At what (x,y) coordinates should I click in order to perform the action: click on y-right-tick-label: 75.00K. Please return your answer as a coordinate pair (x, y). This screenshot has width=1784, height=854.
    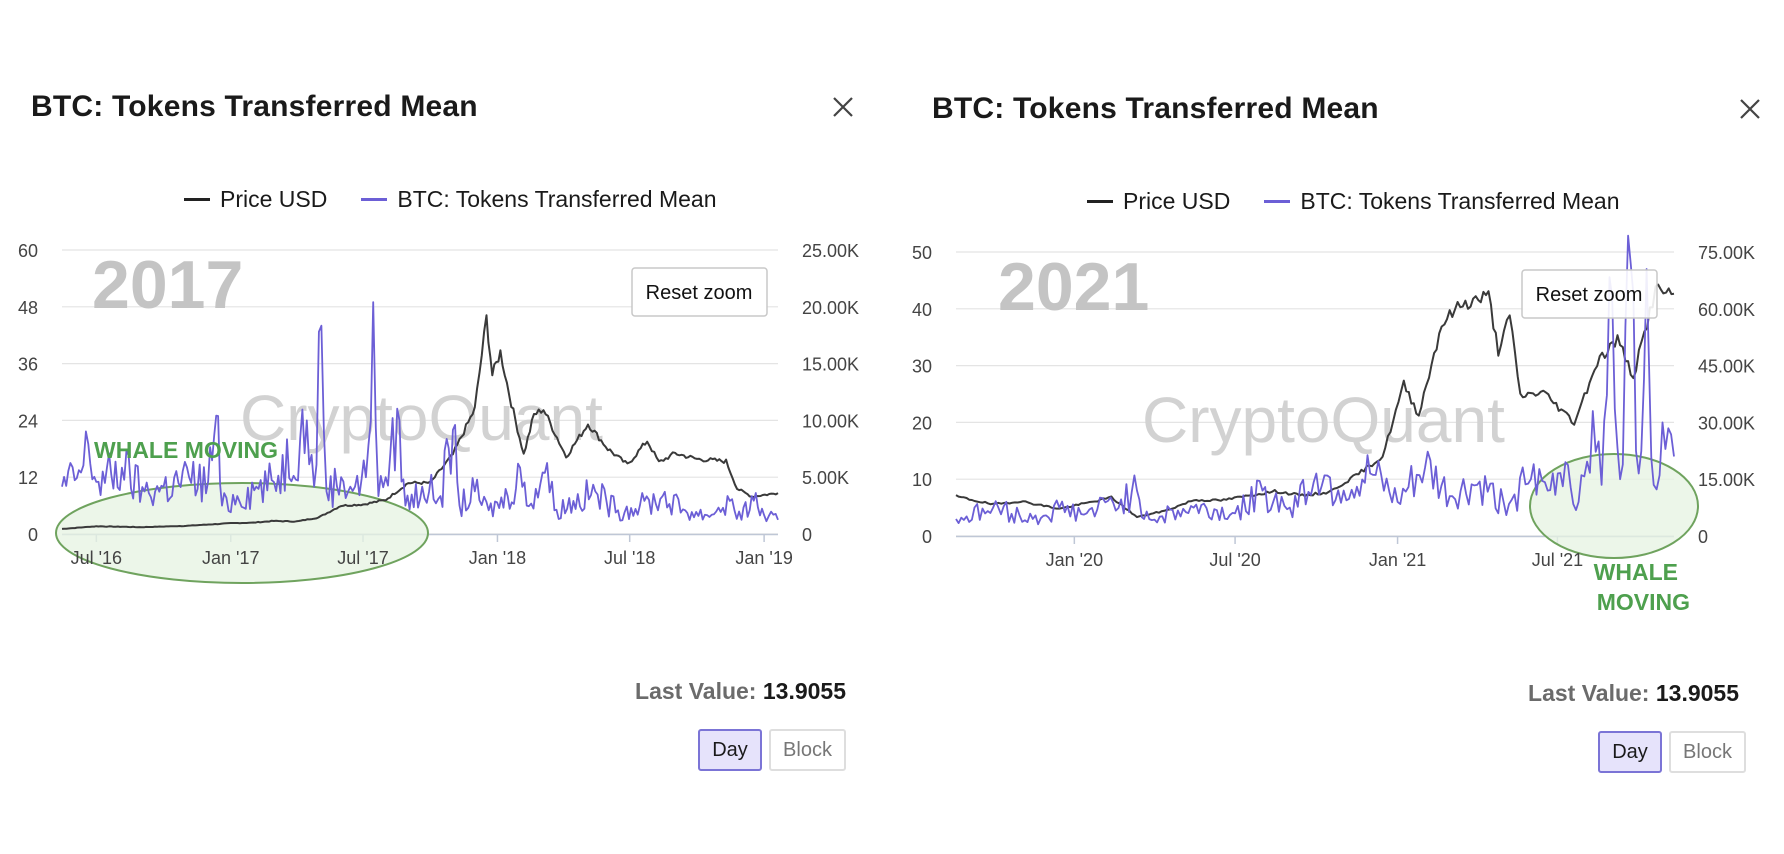
    Looking at the image, I should click on (1726, 253).